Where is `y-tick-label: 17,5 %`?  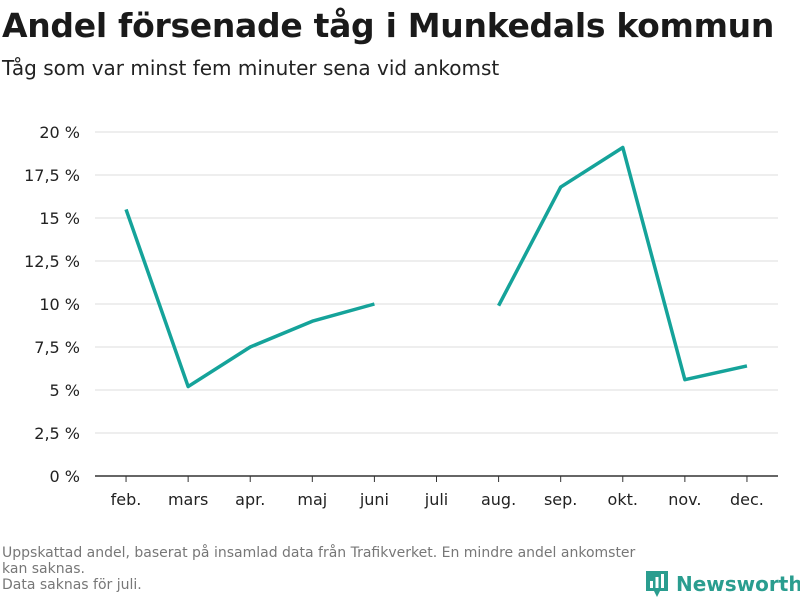
y-tick-label: 17,5 % is located at coordinates (52, 175).